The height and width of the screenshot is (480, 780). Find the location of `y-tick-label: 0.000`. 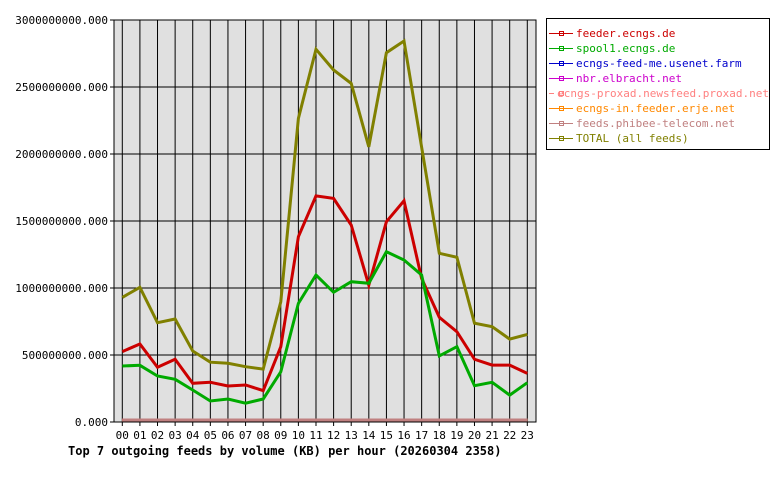

y-tick-label: 0.000 is located at coordinates (91, 422).